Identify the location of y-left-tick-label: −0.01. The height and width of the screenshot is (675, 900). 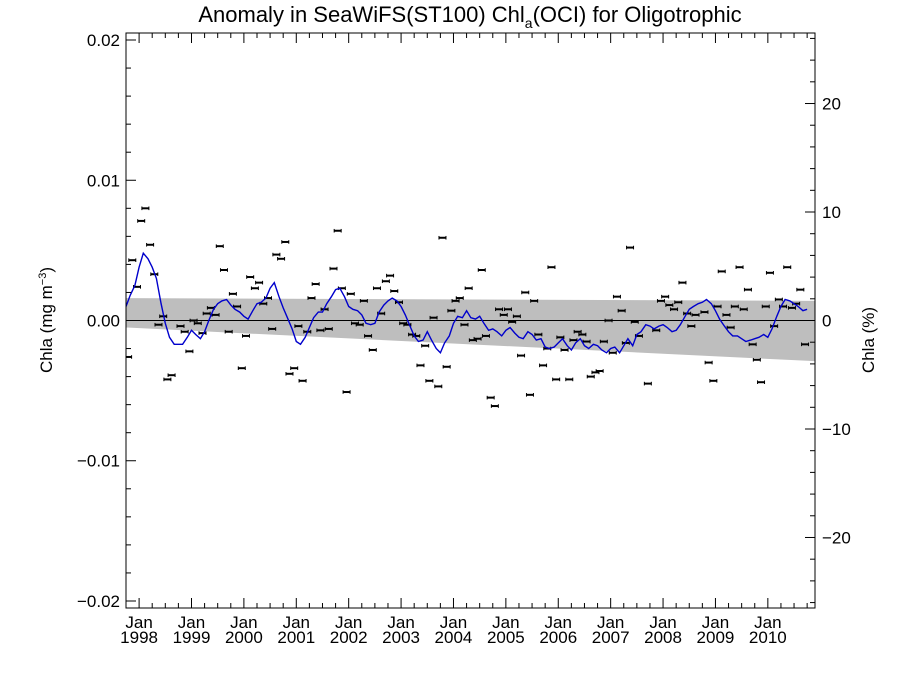
(98, 461).